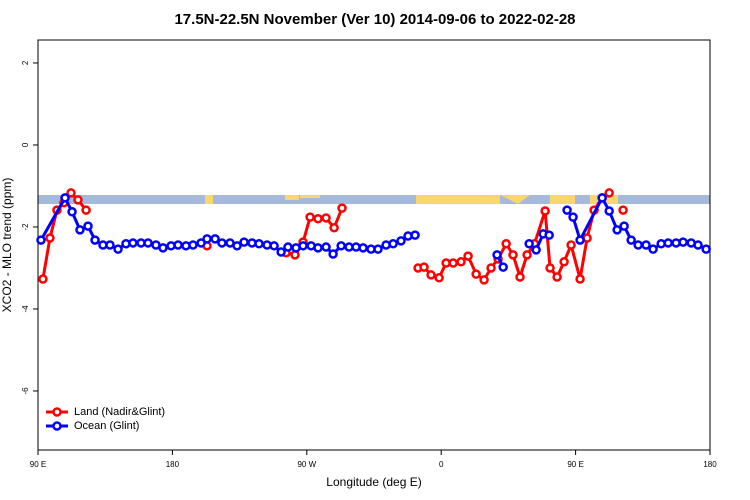  Describe the element at coordinates (25, 309) in the screenshot. I see `y-tick-label: -4` at that location.